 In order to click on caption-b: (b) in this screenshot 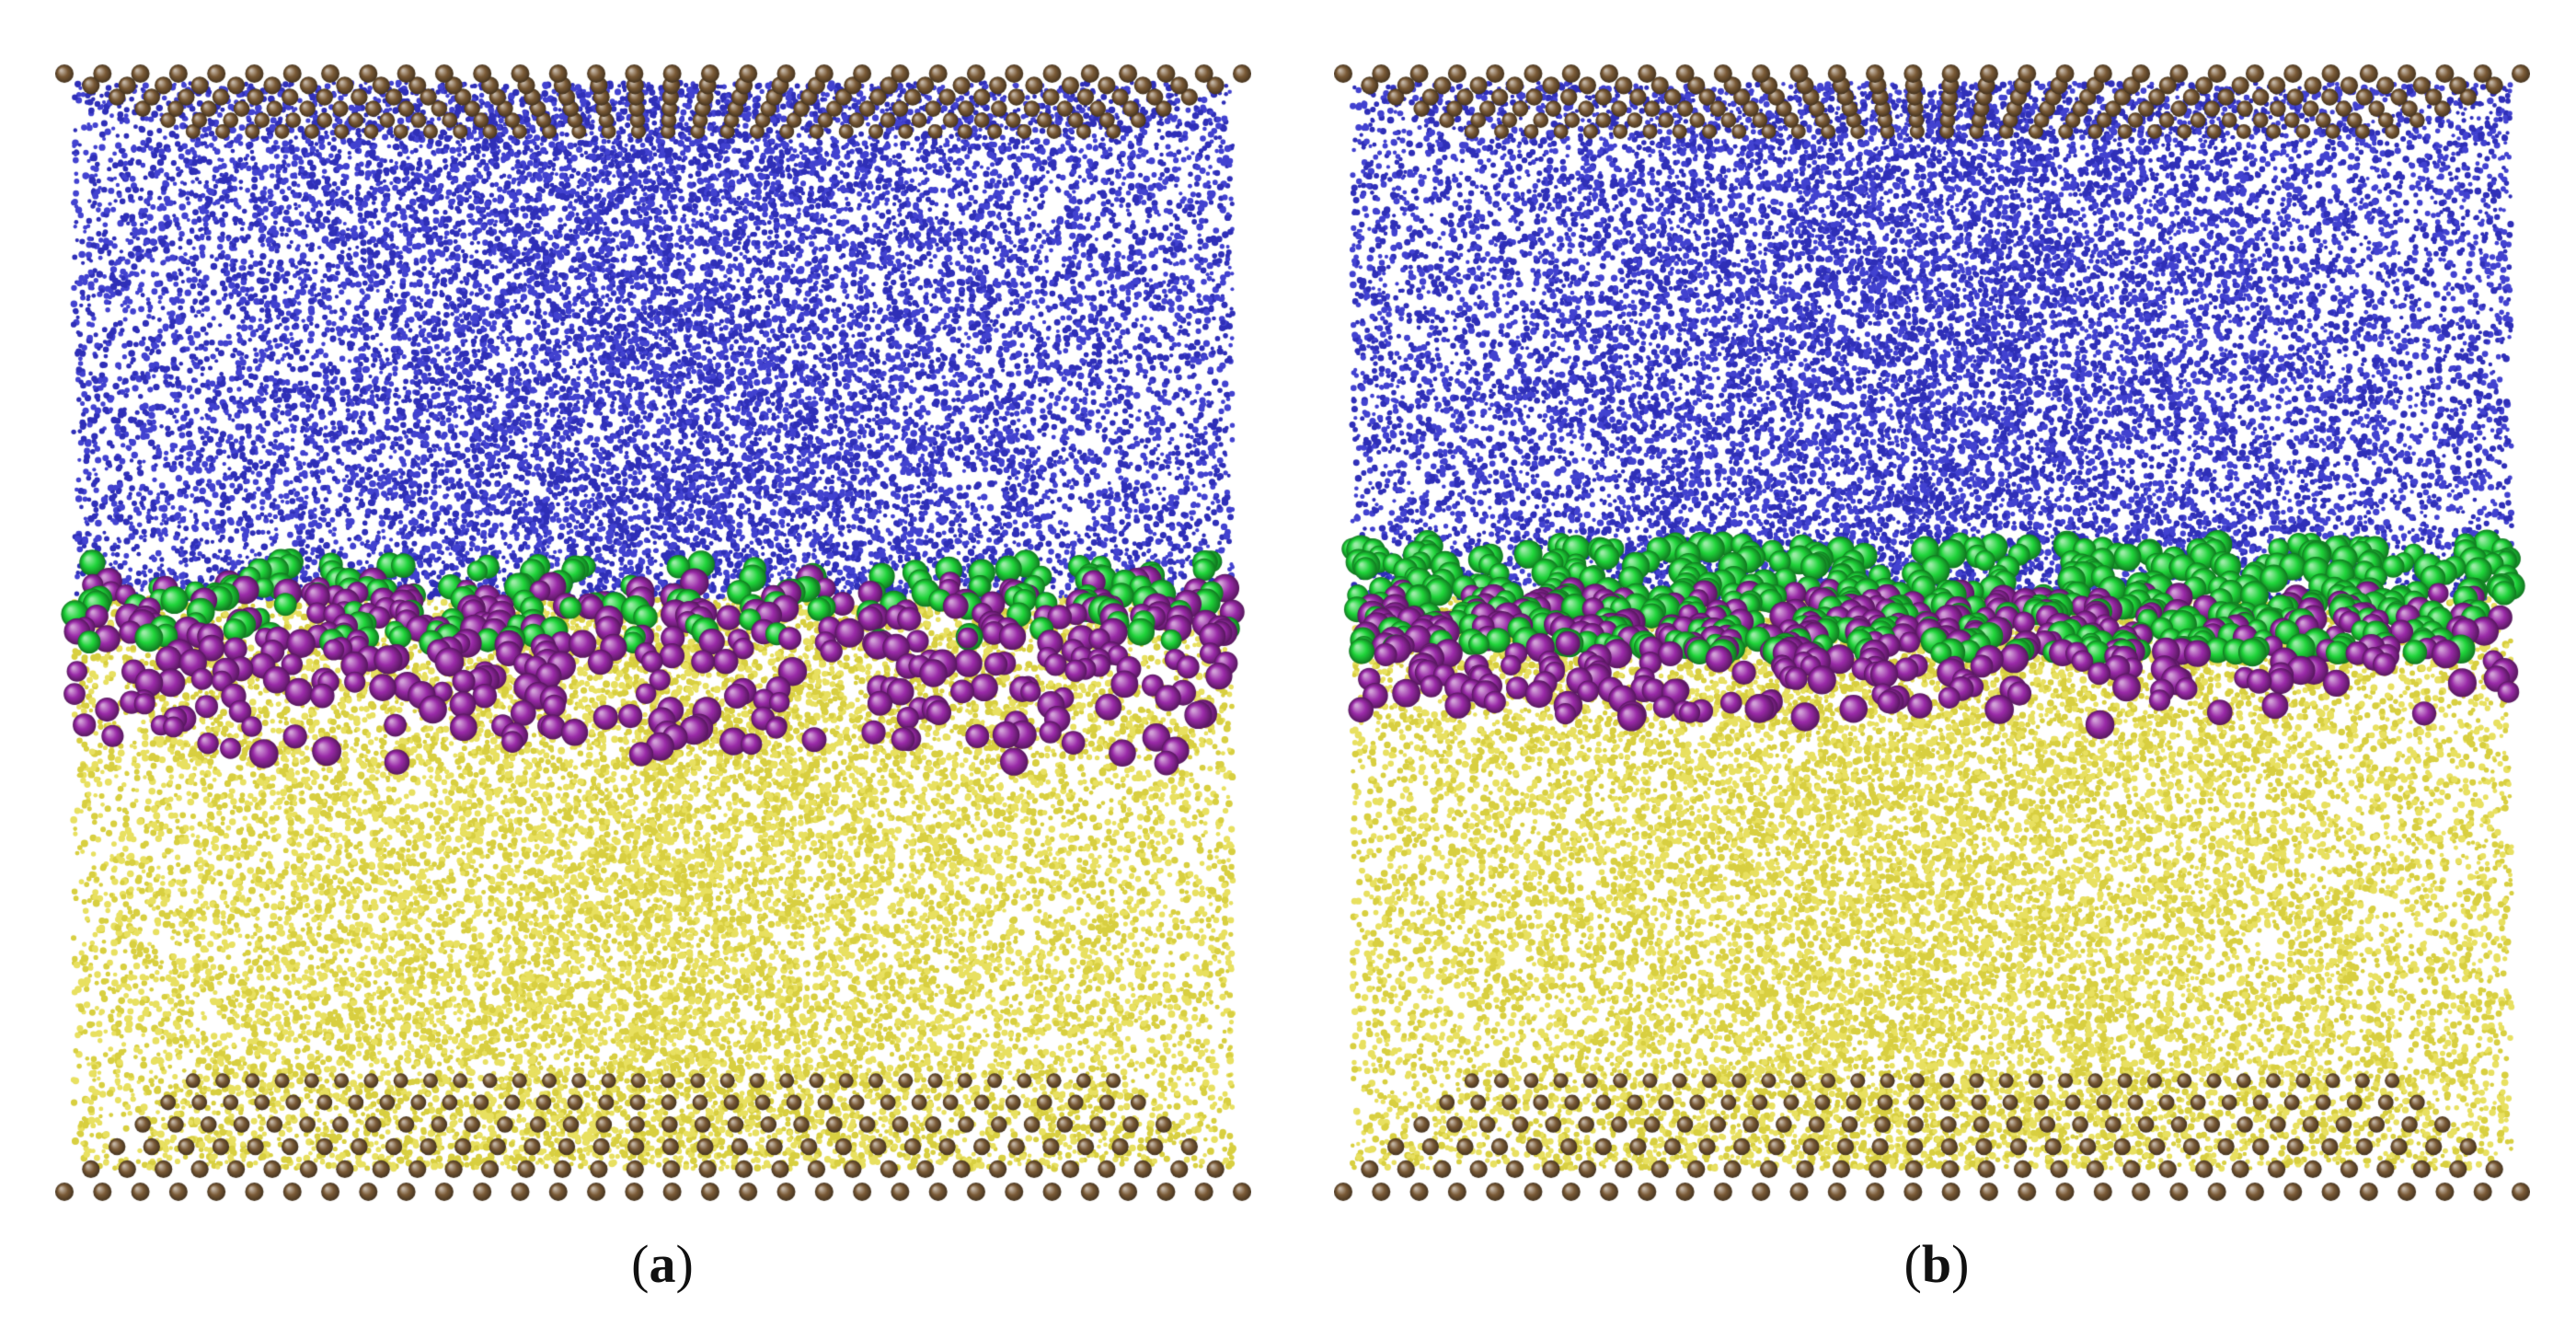, I will do `click(1937, 1264)`.